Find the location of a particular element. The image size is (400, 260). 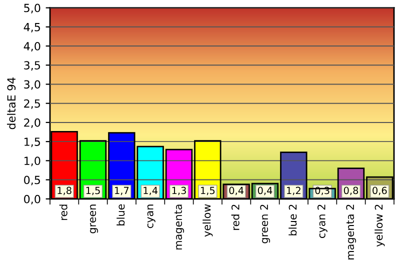

y-tick-label: 0,0 is located at coordinates (32, 199).